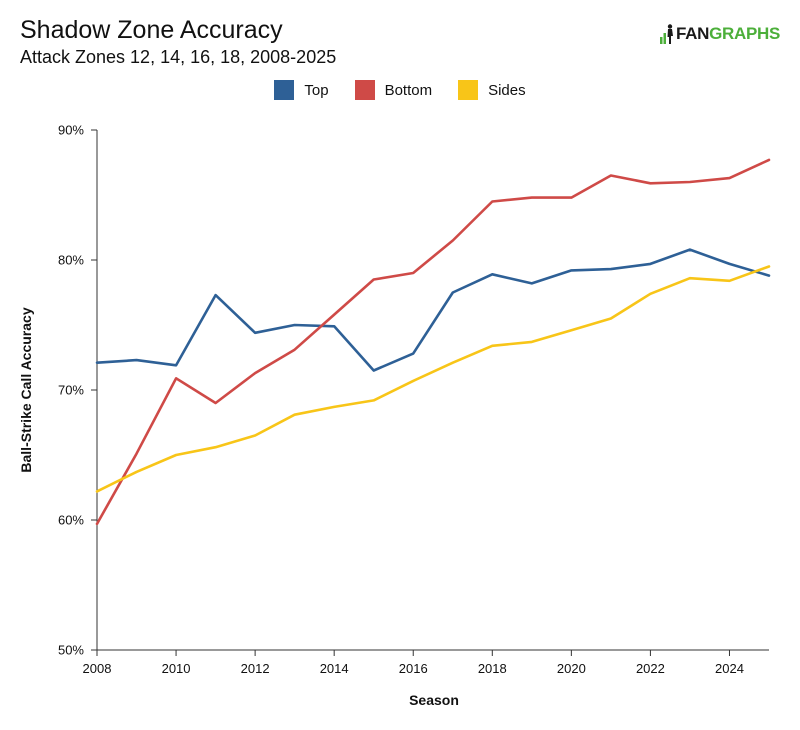  What do you see at coordinates (364, 90) in the screenshot?
I see `legend-swatch-bottom` at bounding box center [364, 90].